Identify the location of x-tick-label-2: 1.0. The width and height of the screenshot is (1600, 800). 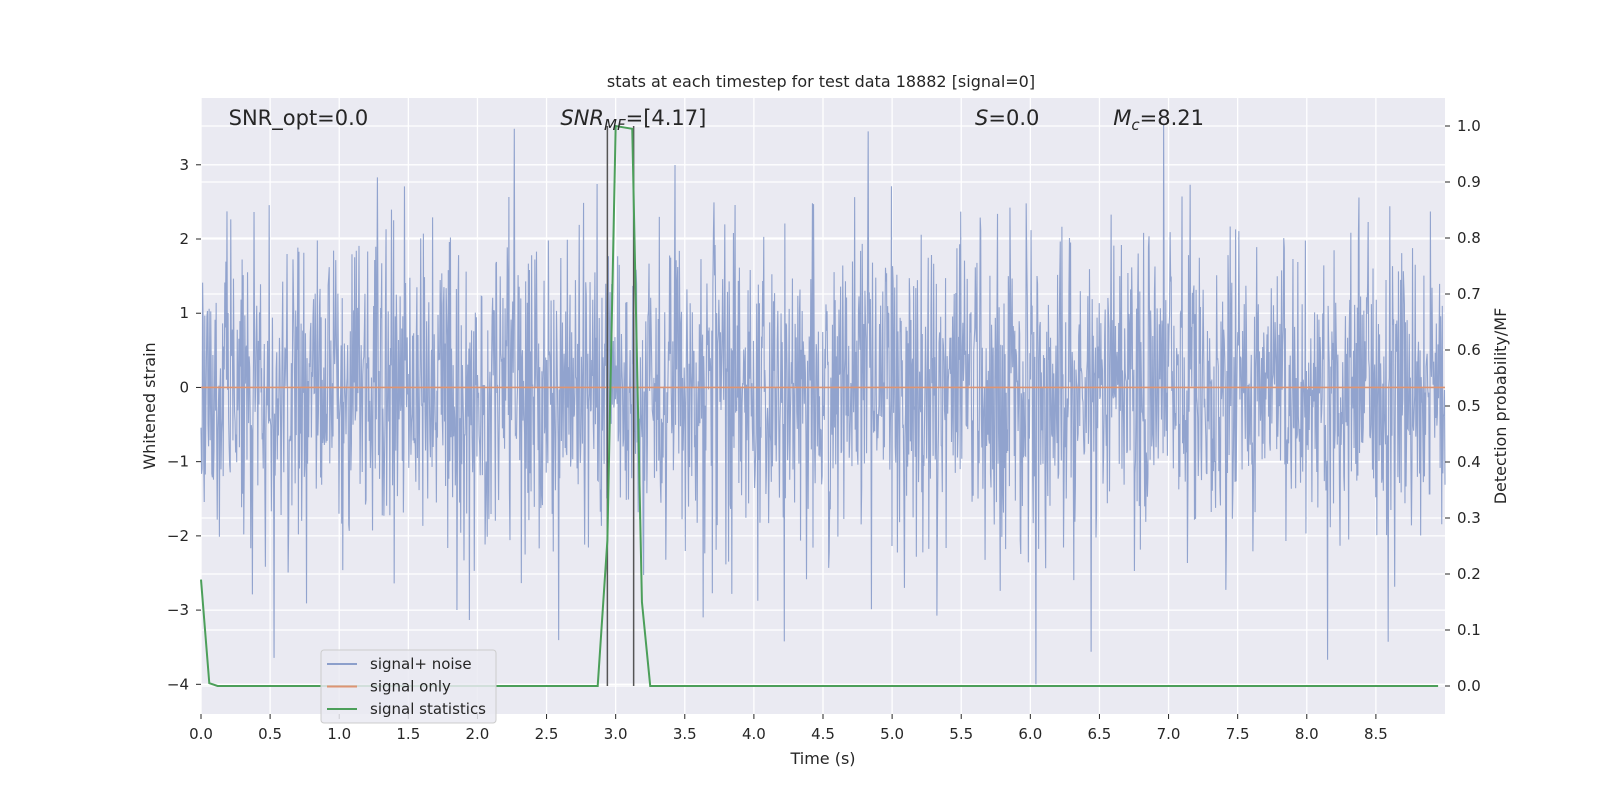
(339, 734).